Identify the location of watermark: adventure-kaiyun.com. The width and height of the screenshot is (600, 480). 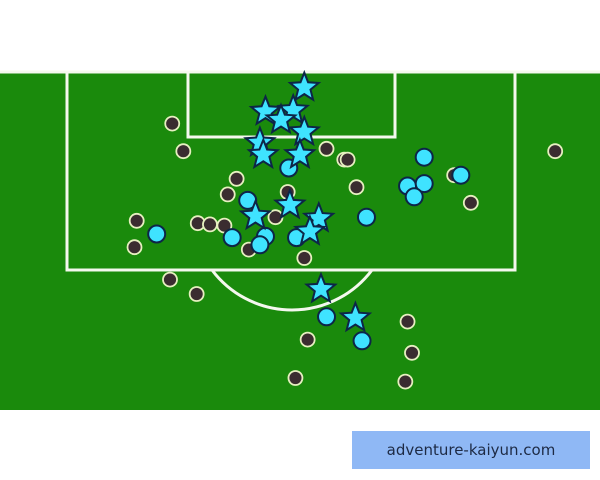
(471, 450).